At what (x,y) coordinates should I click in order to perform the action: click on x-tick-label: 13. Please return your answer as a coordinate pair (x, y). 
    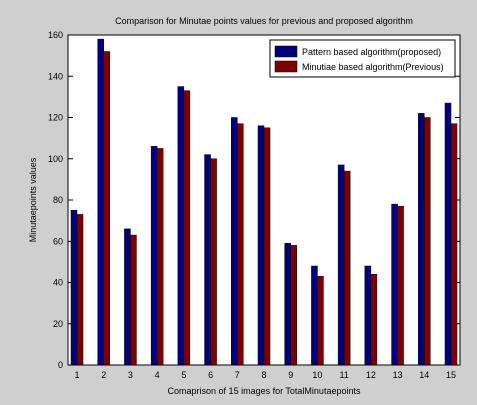
    Looking at the image, I should click on (398, 375).